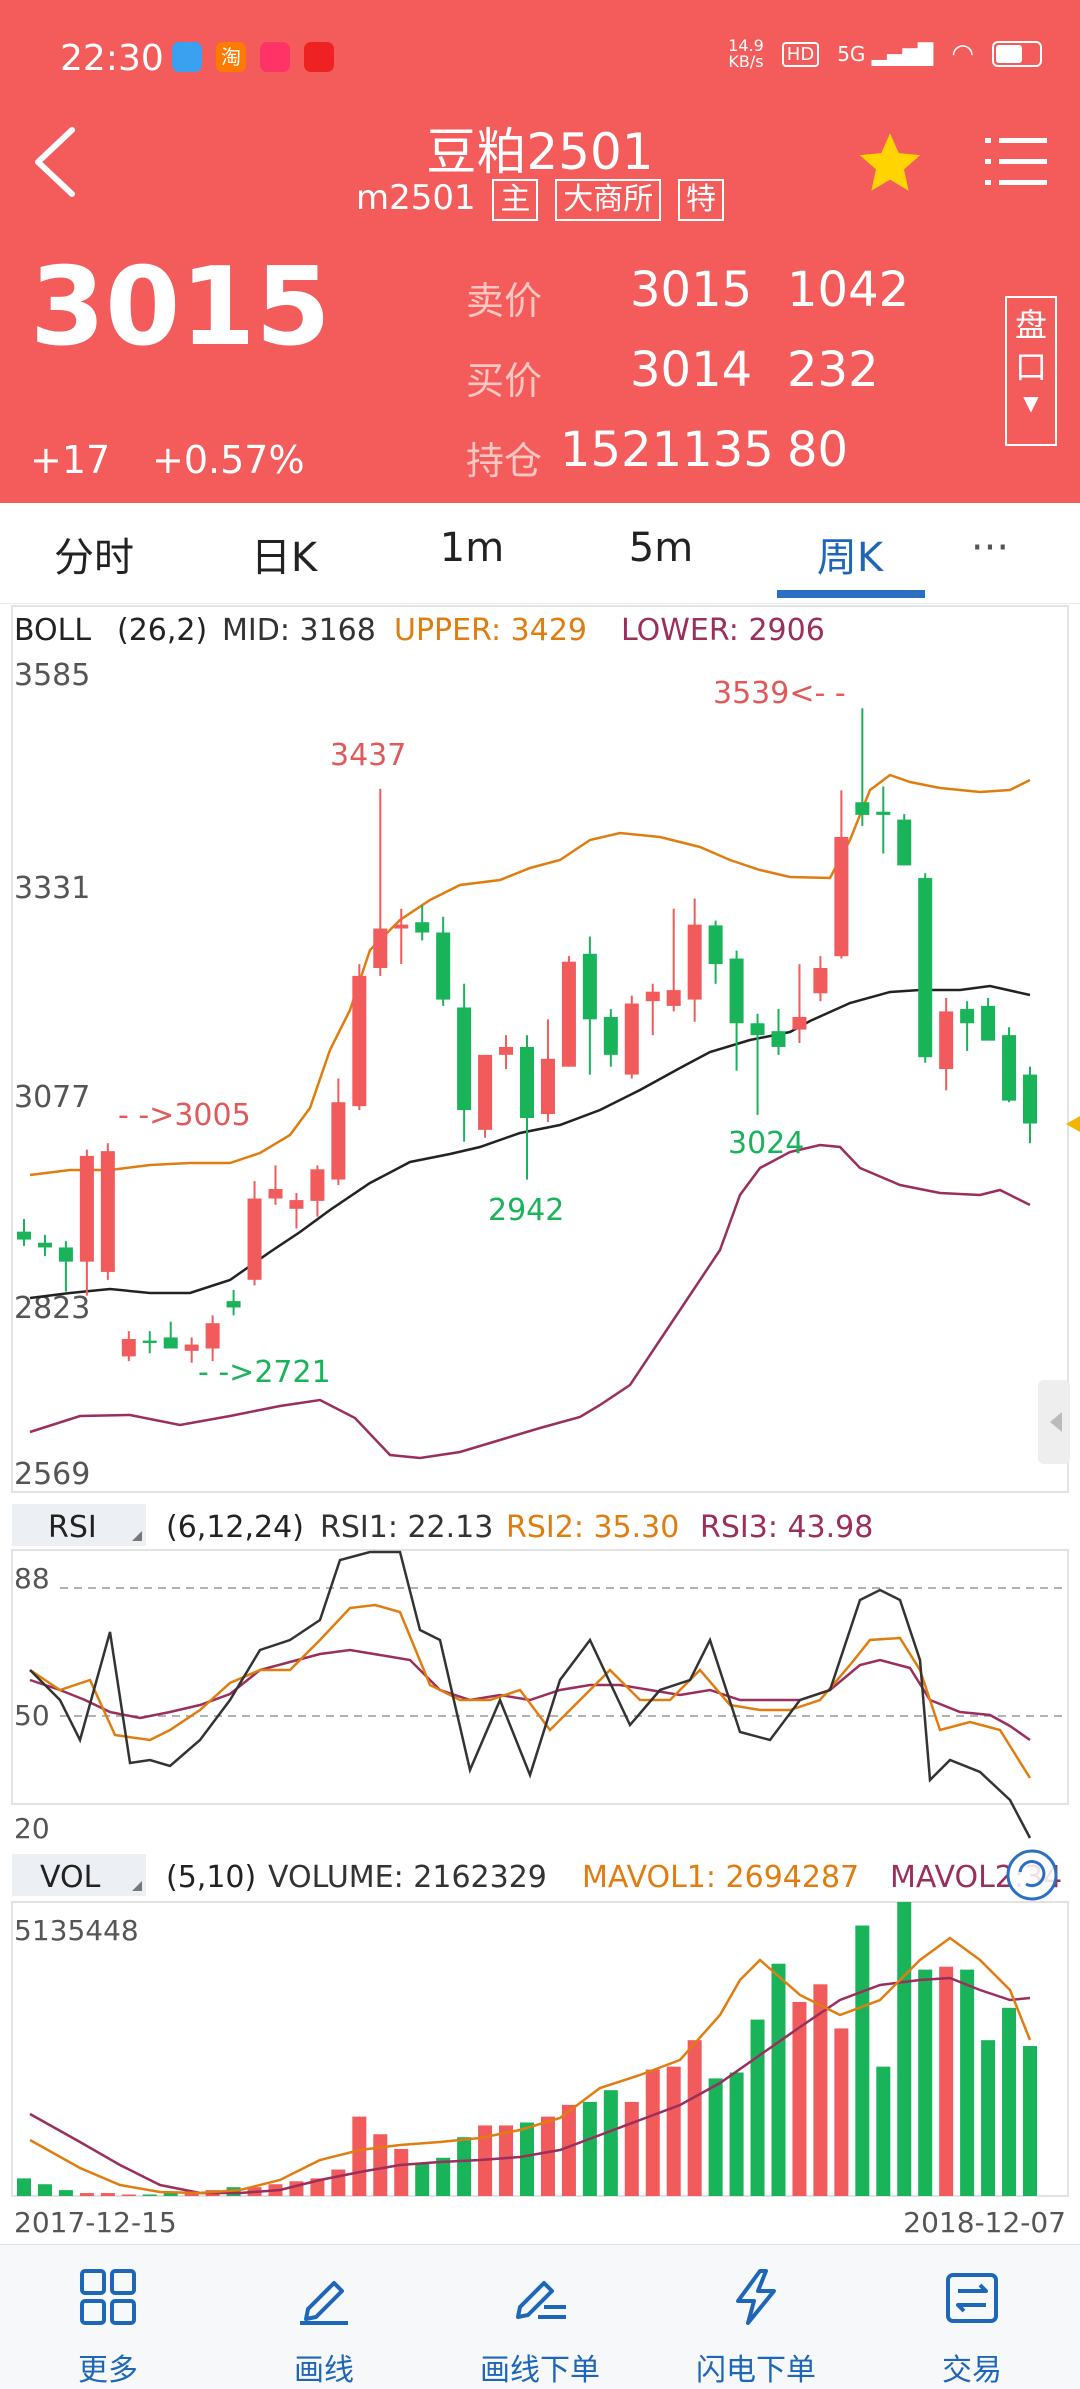 The width and height of the screenshot is (1080, 2389). What do you see at coordinates (1031, 403) in the screenshot?
I see `pankou-arrow-icon: ▼` at bounding box center [1031, 403].